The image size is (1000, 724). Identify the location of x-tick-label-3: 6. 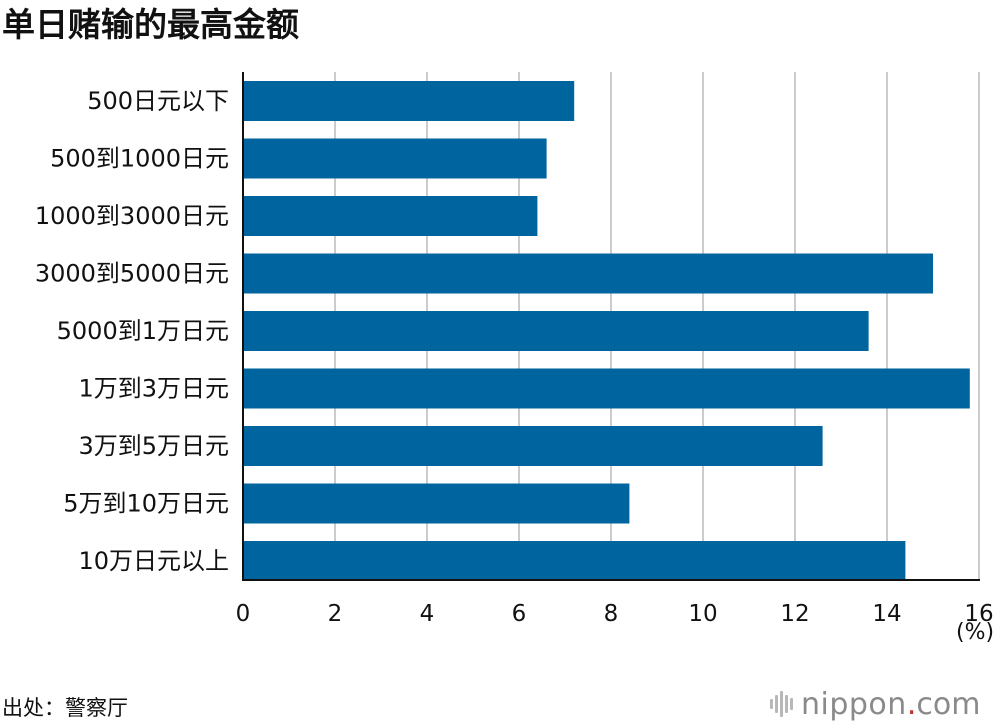
(519, 614).